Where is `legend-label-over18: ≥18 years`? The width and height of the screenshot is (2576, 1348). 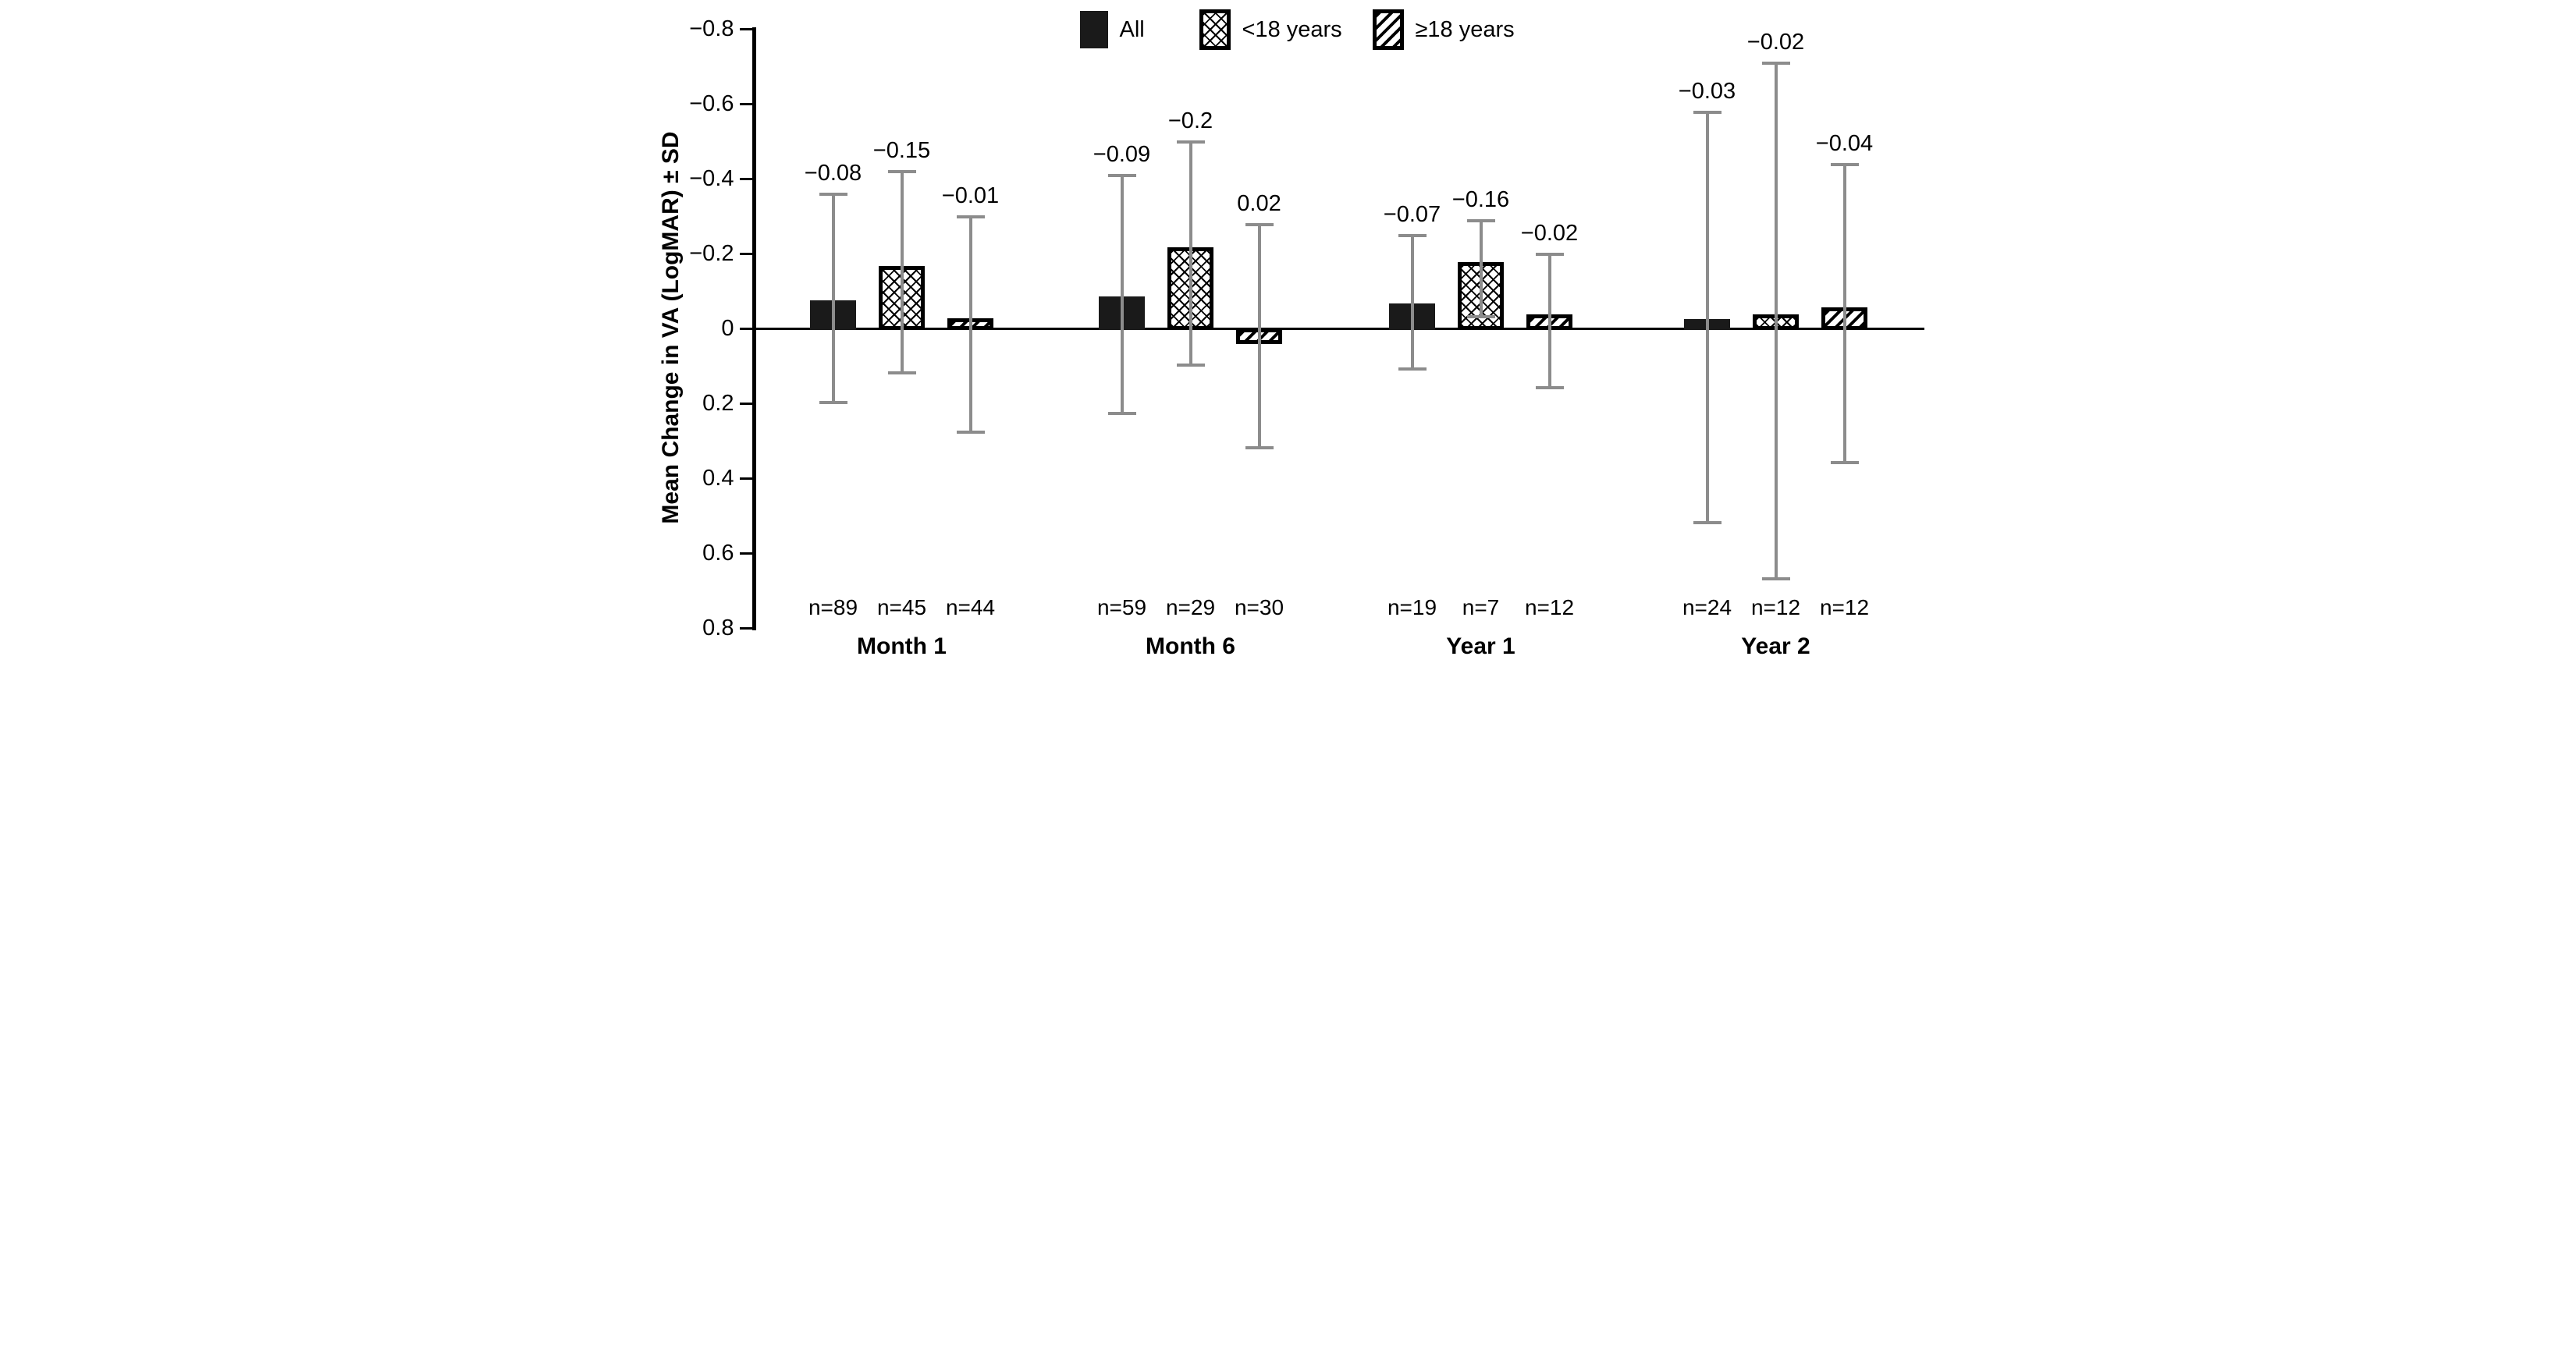
legend-label-over18: ≥18 years is located at coordinates (1465, 29).